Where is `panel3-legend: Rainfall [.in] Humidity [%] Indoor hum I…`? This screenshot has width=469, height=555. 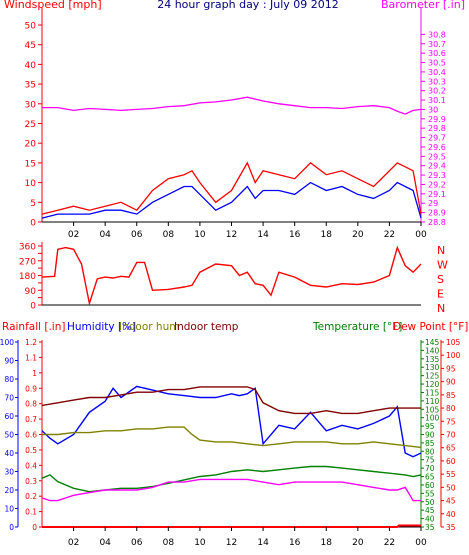 panel3-legend: Rainfall [.in] Humidity [%] Indoor hum I… is located at coordinates (235, 327).